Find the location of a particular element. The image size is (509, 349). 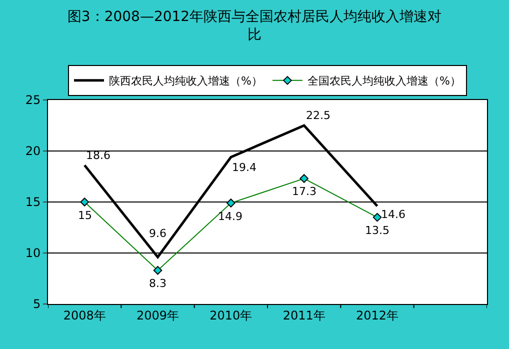

data-label: 19.4 is located at coordinates (244, 167).